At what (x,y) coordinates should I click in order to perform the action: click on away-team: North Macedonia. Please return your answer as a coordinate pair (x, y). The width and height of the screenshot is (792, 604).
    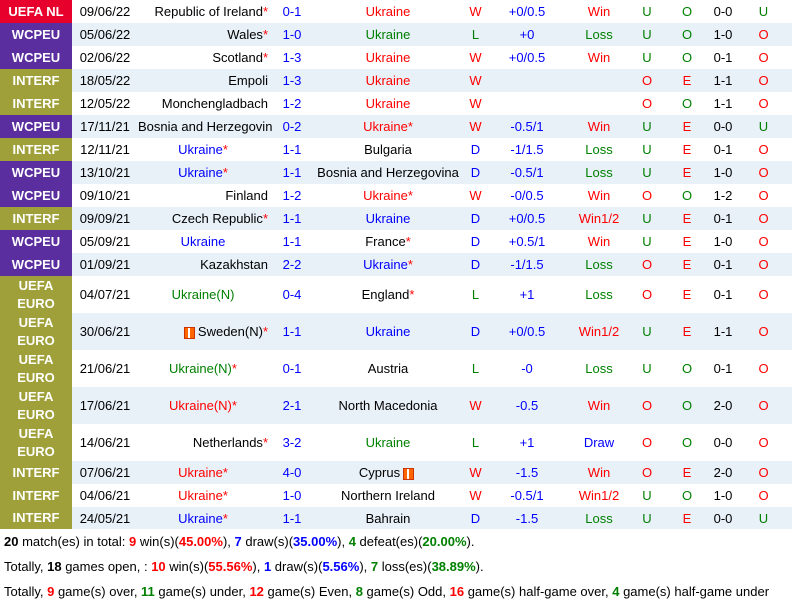
    Looking at the image, I should click on (388, 405).